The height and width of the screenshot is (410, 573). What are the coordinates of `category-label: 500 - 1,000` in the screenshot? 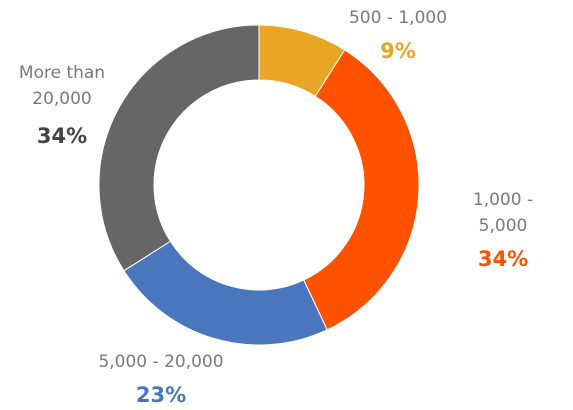 It's located at (398, 18).